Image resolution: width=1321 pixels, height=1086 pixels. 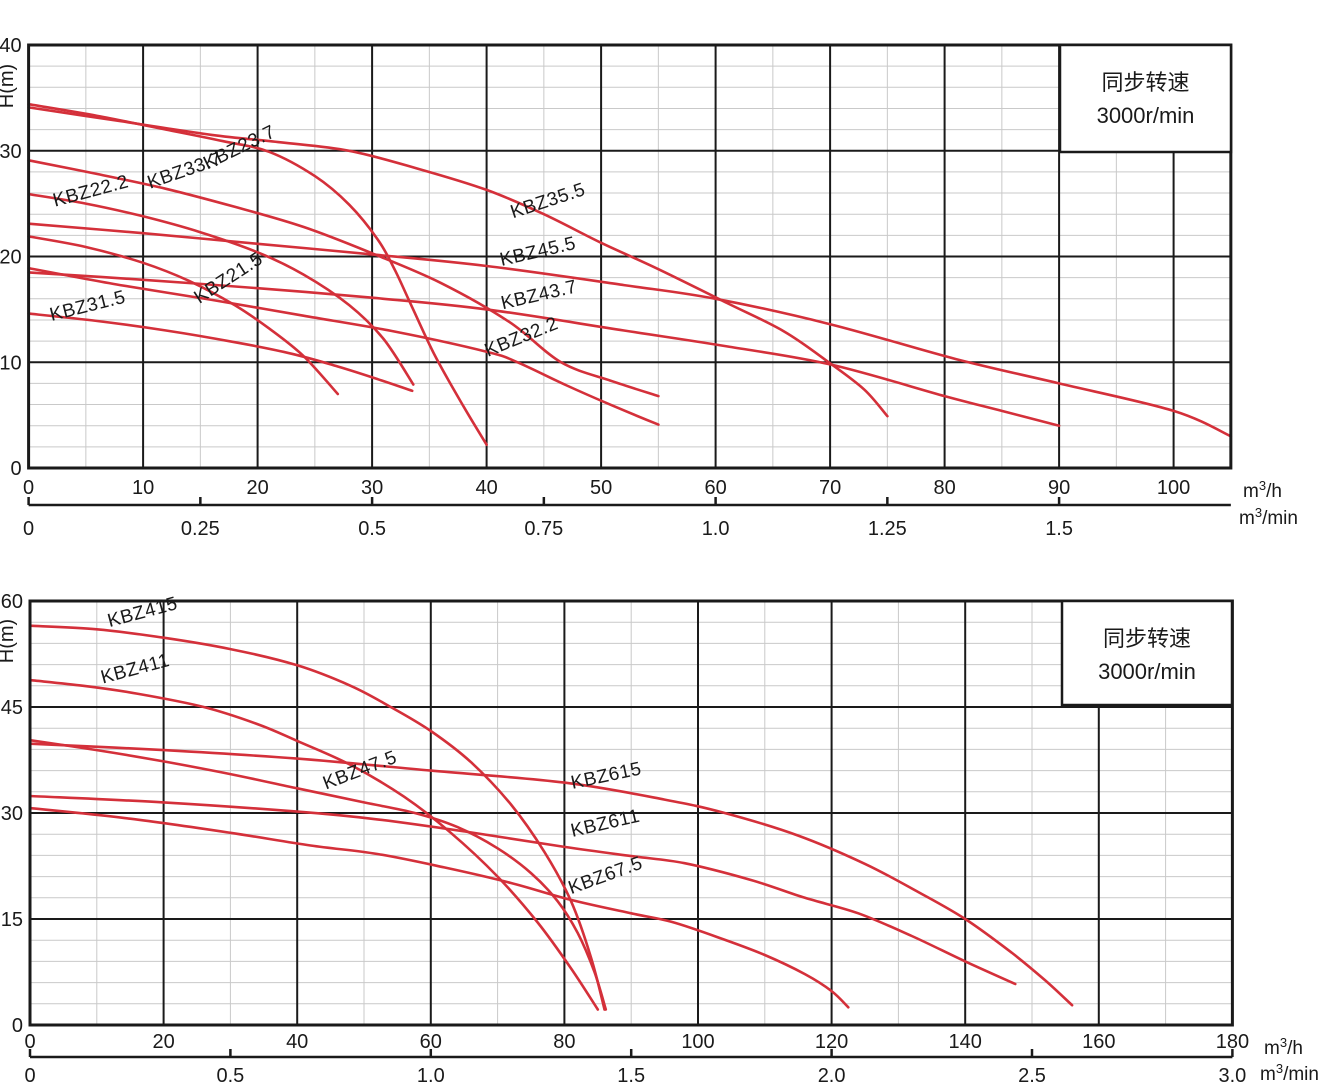 What do you see at coordinates (715, 488) in the screenshot?
I see `top-chart-x-tick-60: 60` at bounding box center [715, 488].